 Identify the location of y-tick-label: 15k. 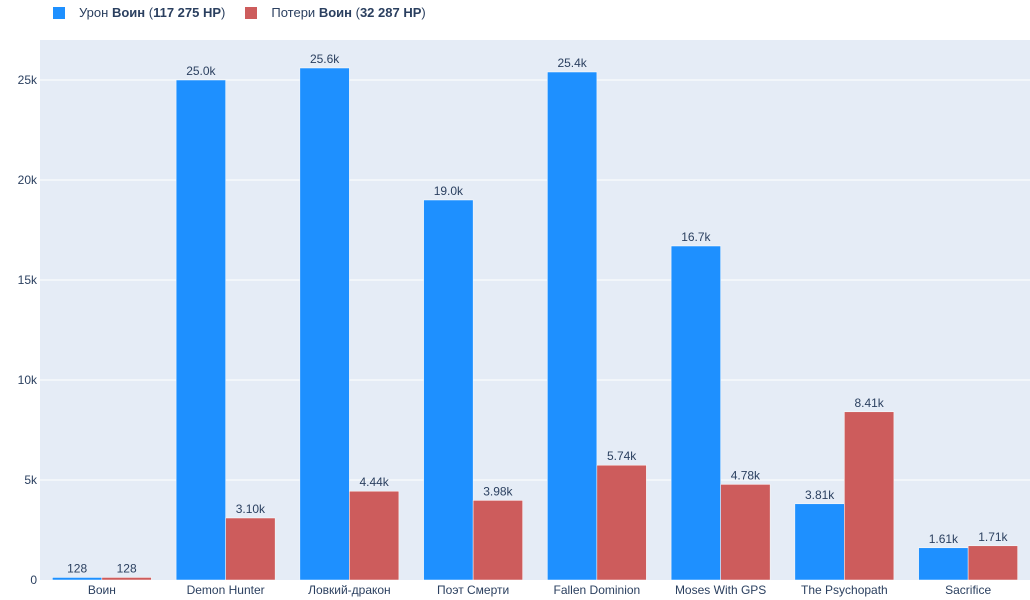
(28, 280).